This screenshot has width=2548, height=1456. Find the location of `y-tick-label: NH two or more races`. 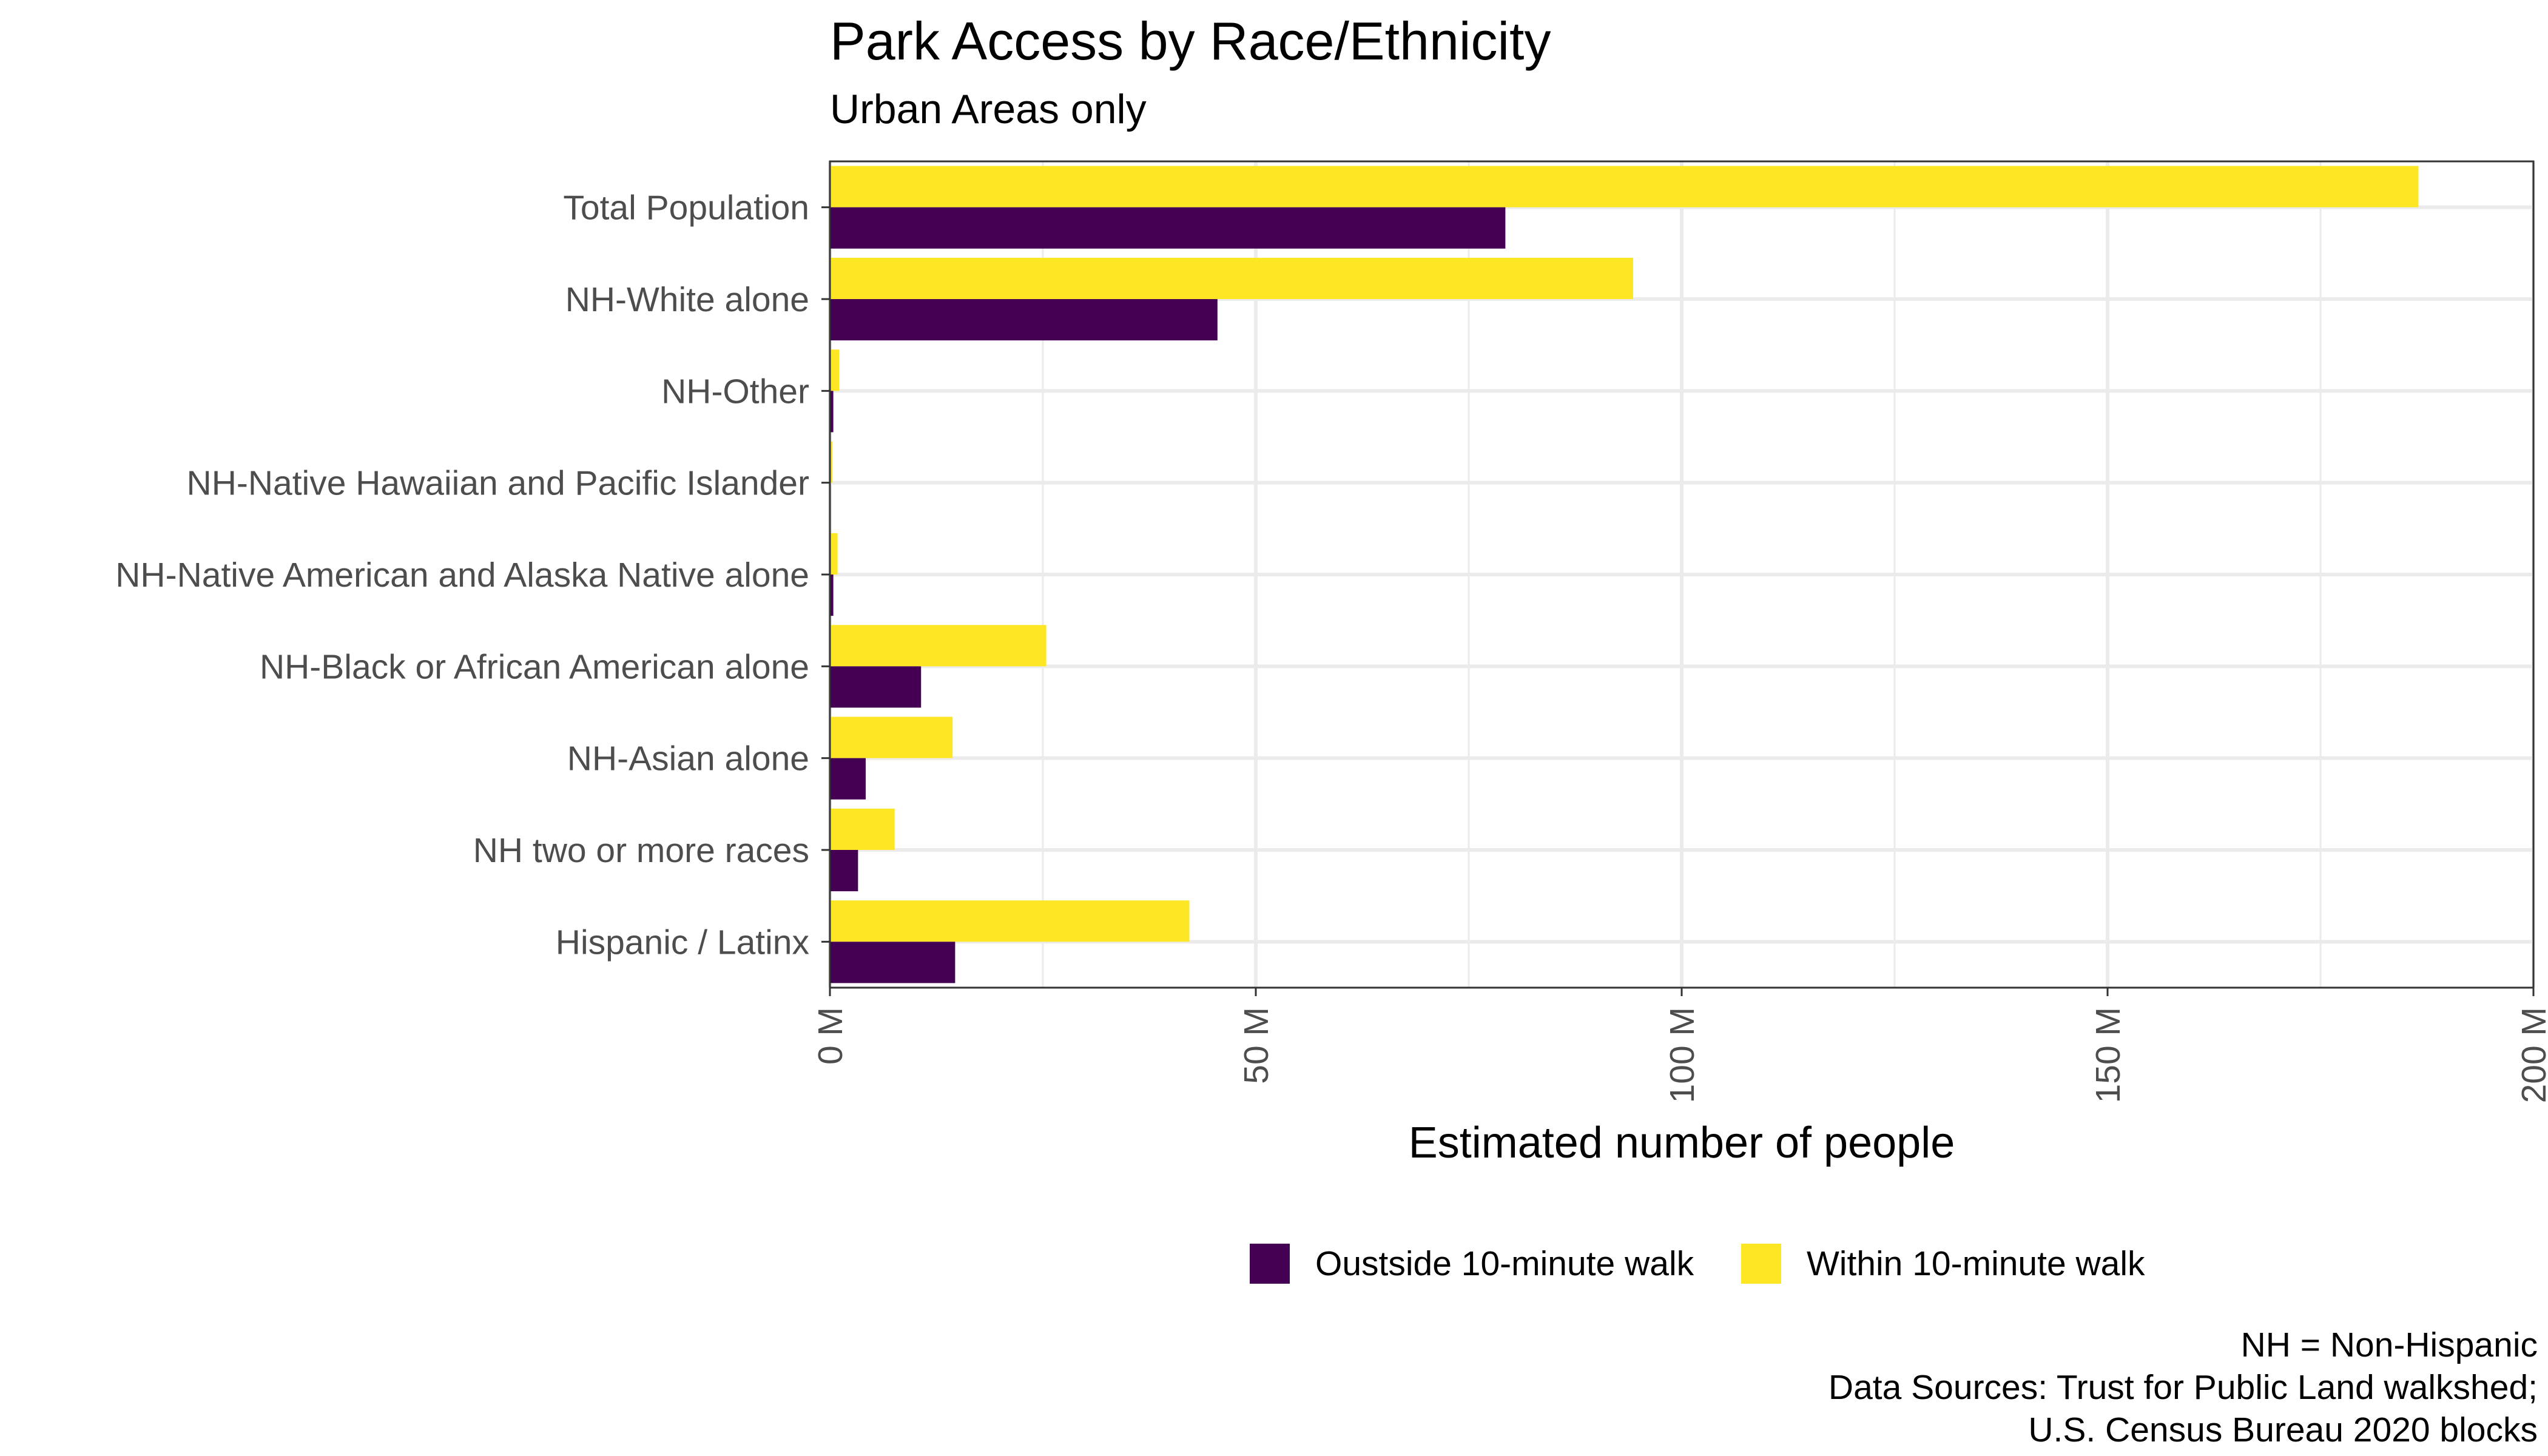

y-tick-label: NH two or more races is located at coordinates (641, 850).